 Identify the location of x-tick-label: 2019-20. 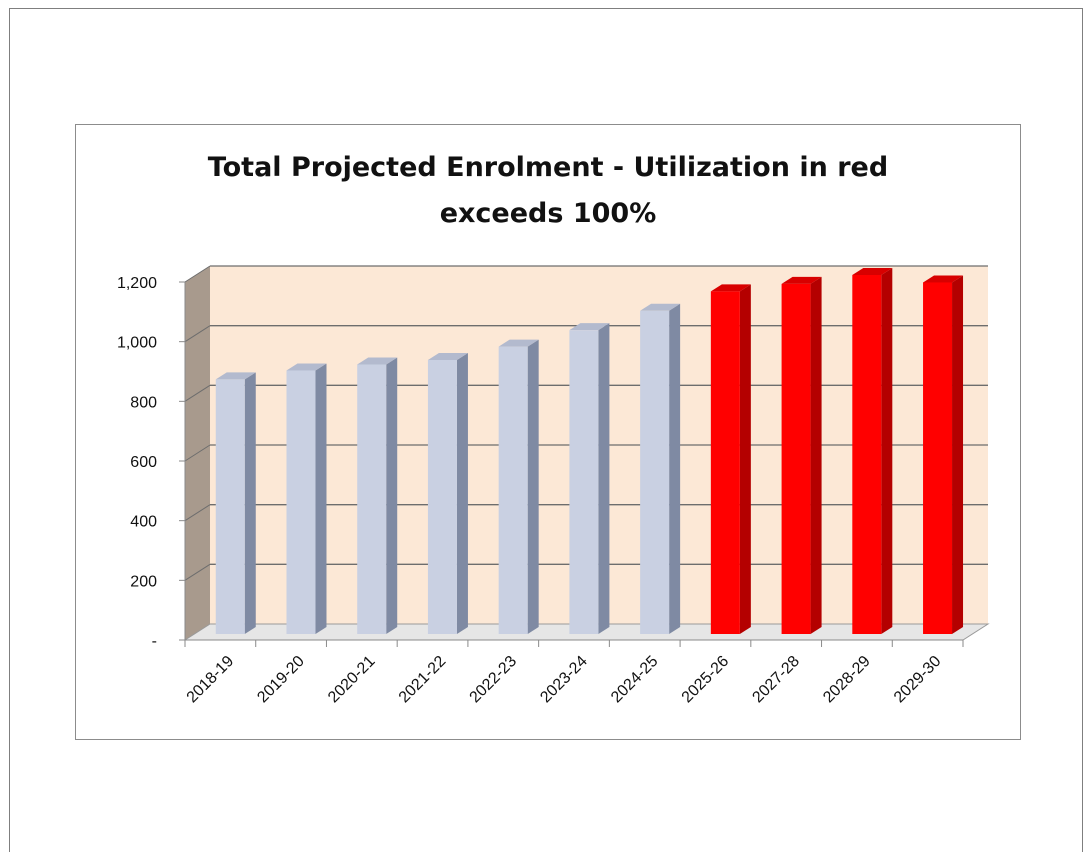
(281, 680).